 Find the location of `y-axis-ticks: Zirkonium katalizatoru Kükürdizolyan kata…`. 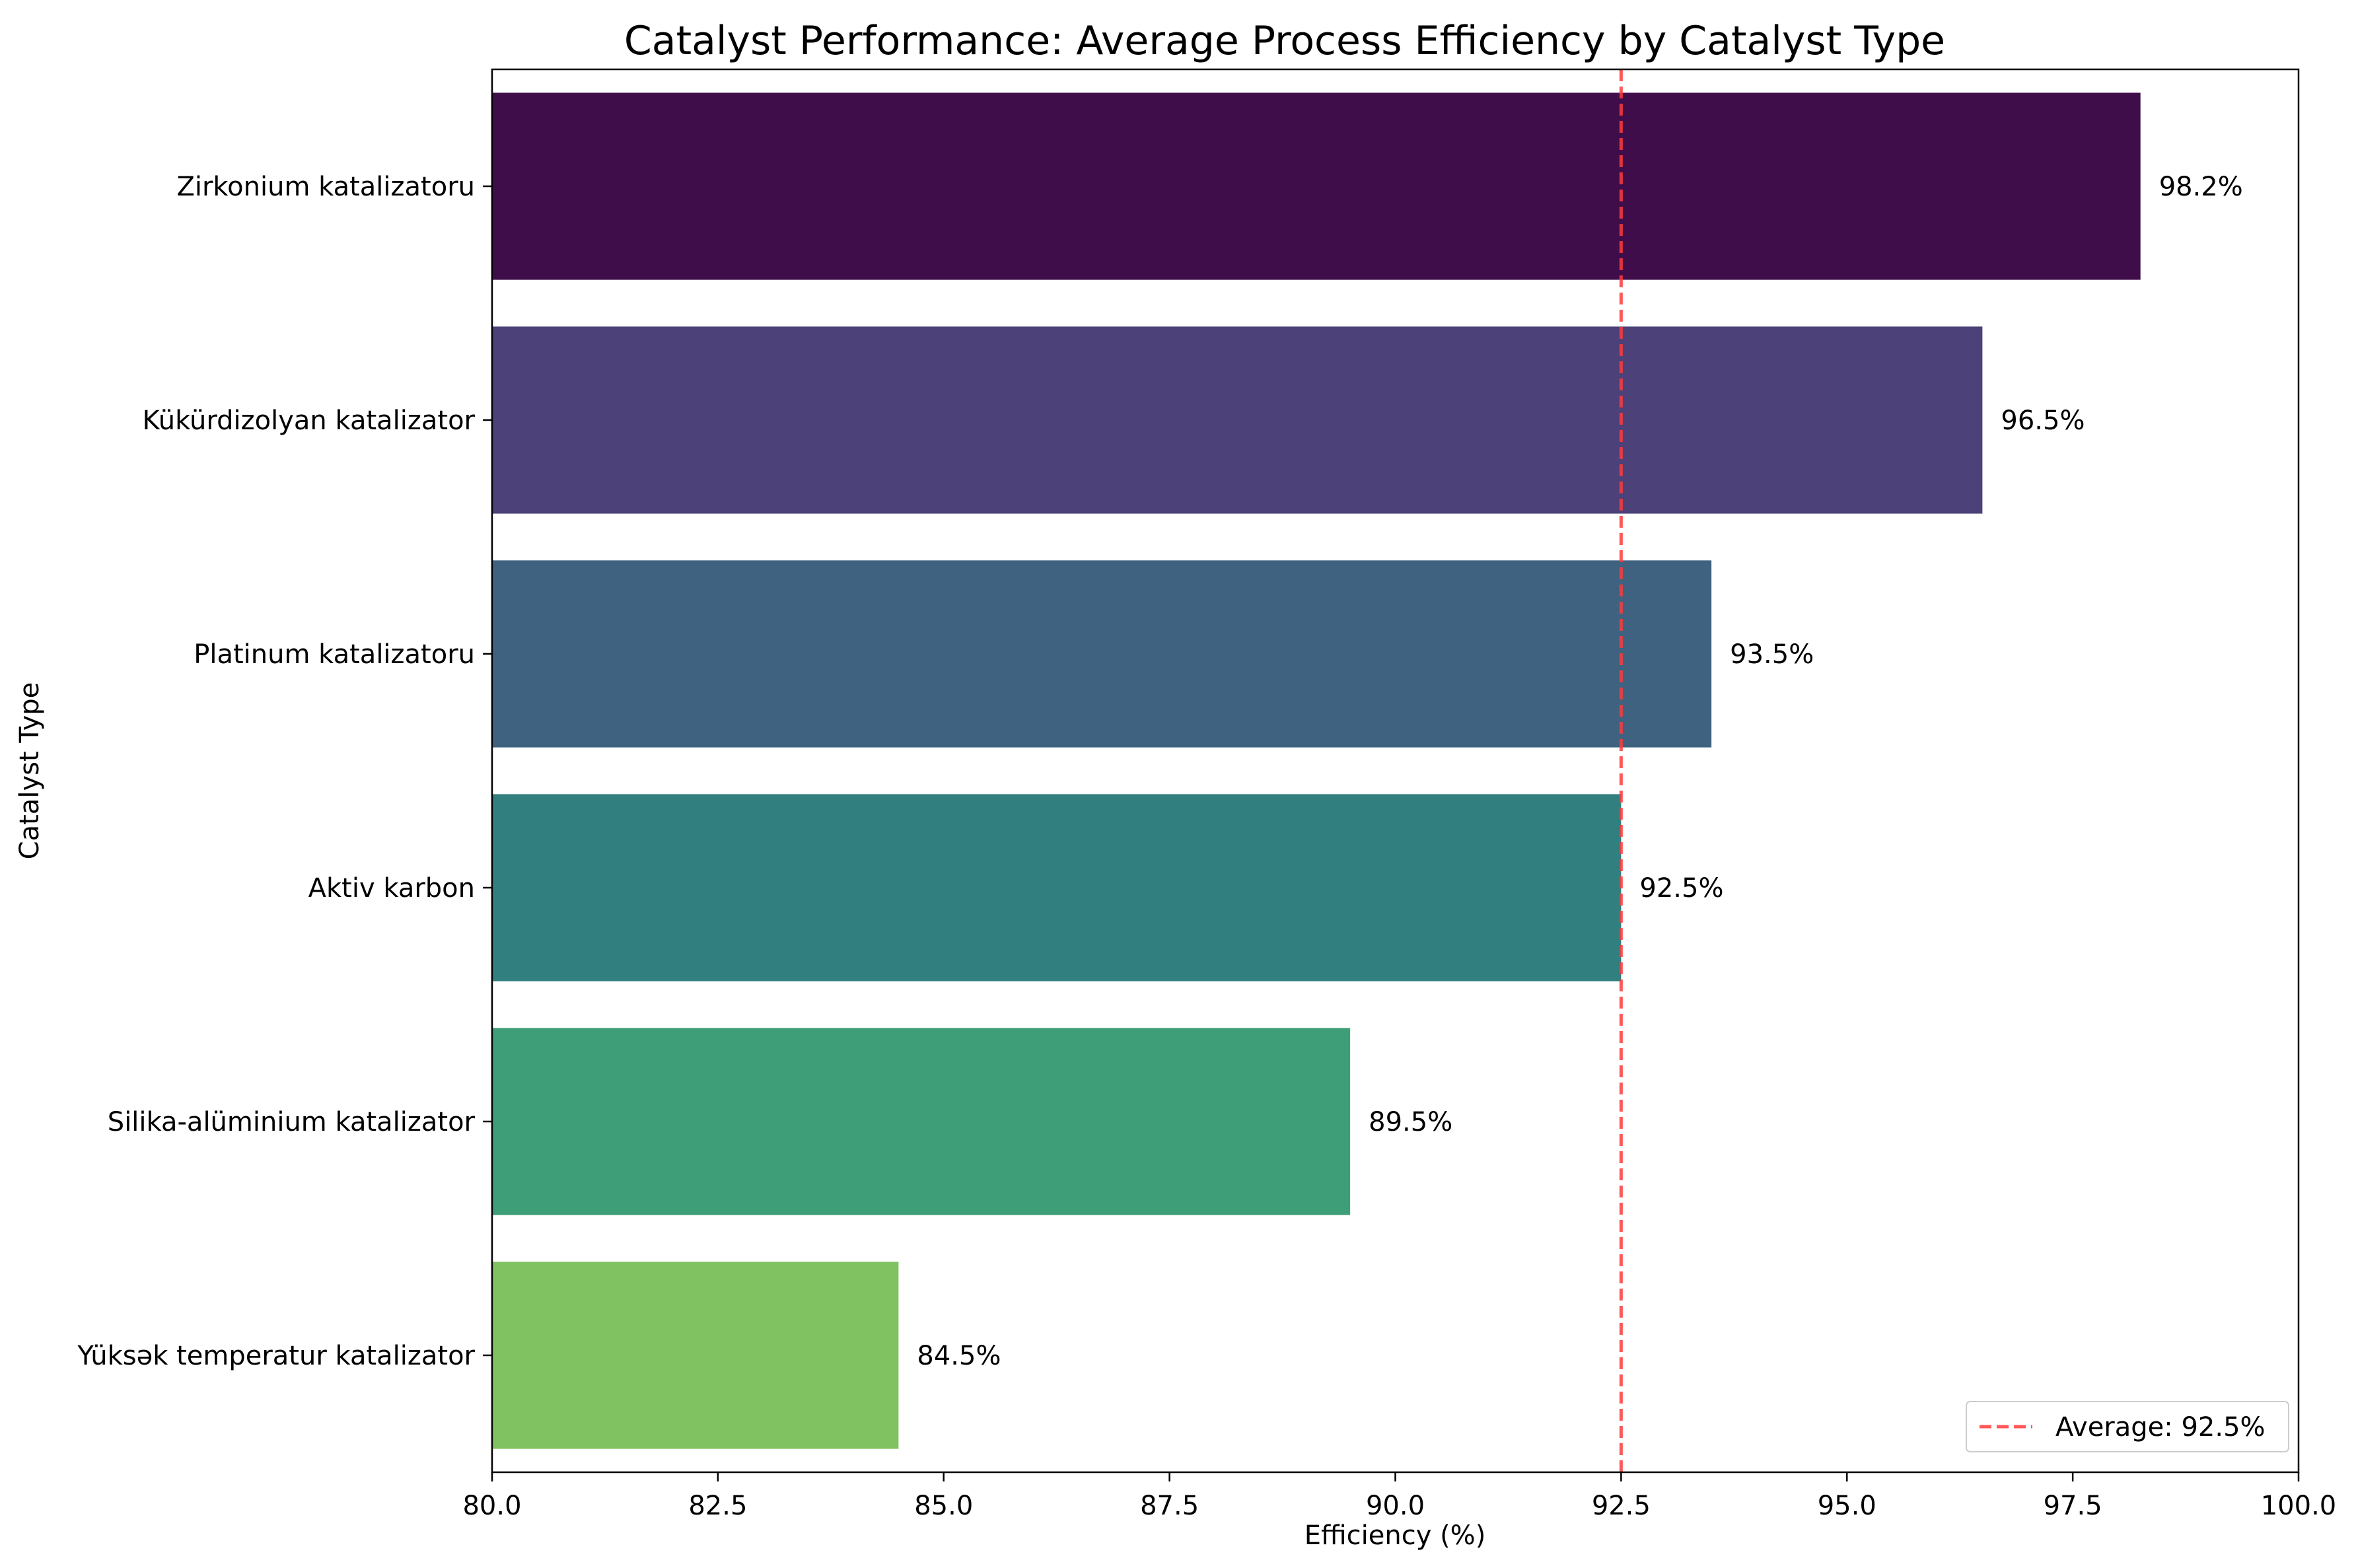

y-axis-ticks: Zirkonium katalizatoru Kükürdizolyan kata… is located at coordinates (284, 771).